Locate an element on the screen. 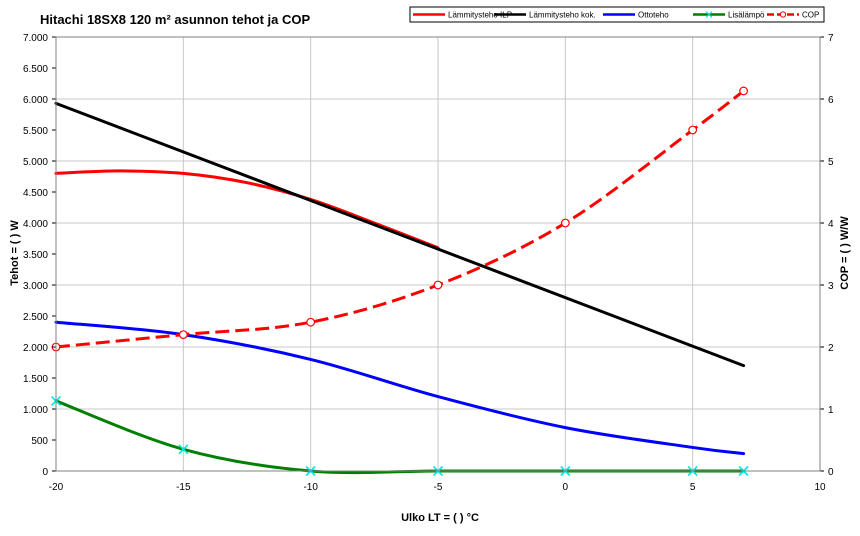 The height and width of the screenshot is (536, 860). y-tick-label: 5.000 is located at coordinates (35, 162).